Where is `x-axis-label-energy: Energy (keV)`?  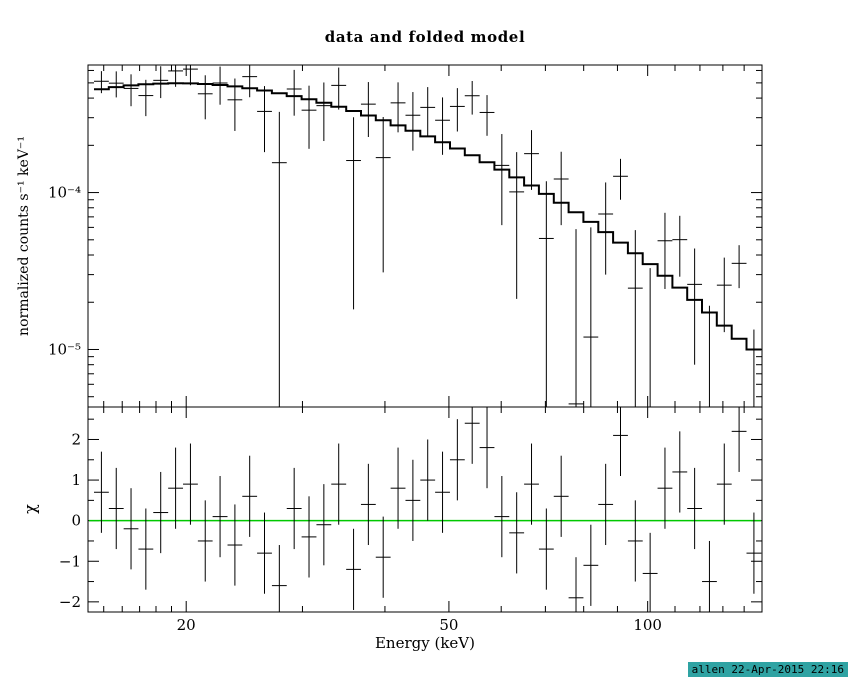
x-axis-label-energy: Energy (keV) is located at coordinates (424, 643).